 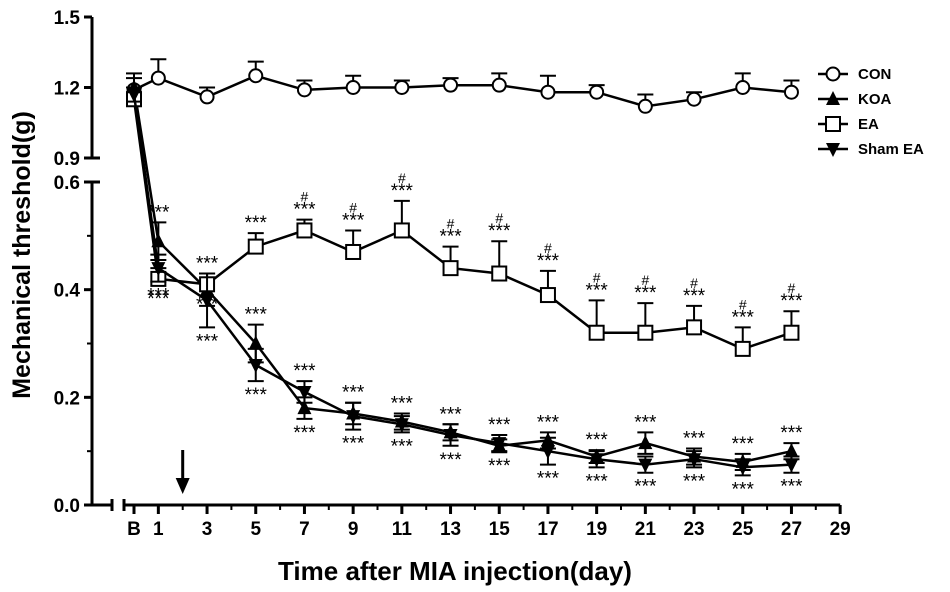 What do you see at coordinates (871, 112) in the screenshot?
I see `legend: CON KOA EA Sham EA` at bounding box center [871, 112].